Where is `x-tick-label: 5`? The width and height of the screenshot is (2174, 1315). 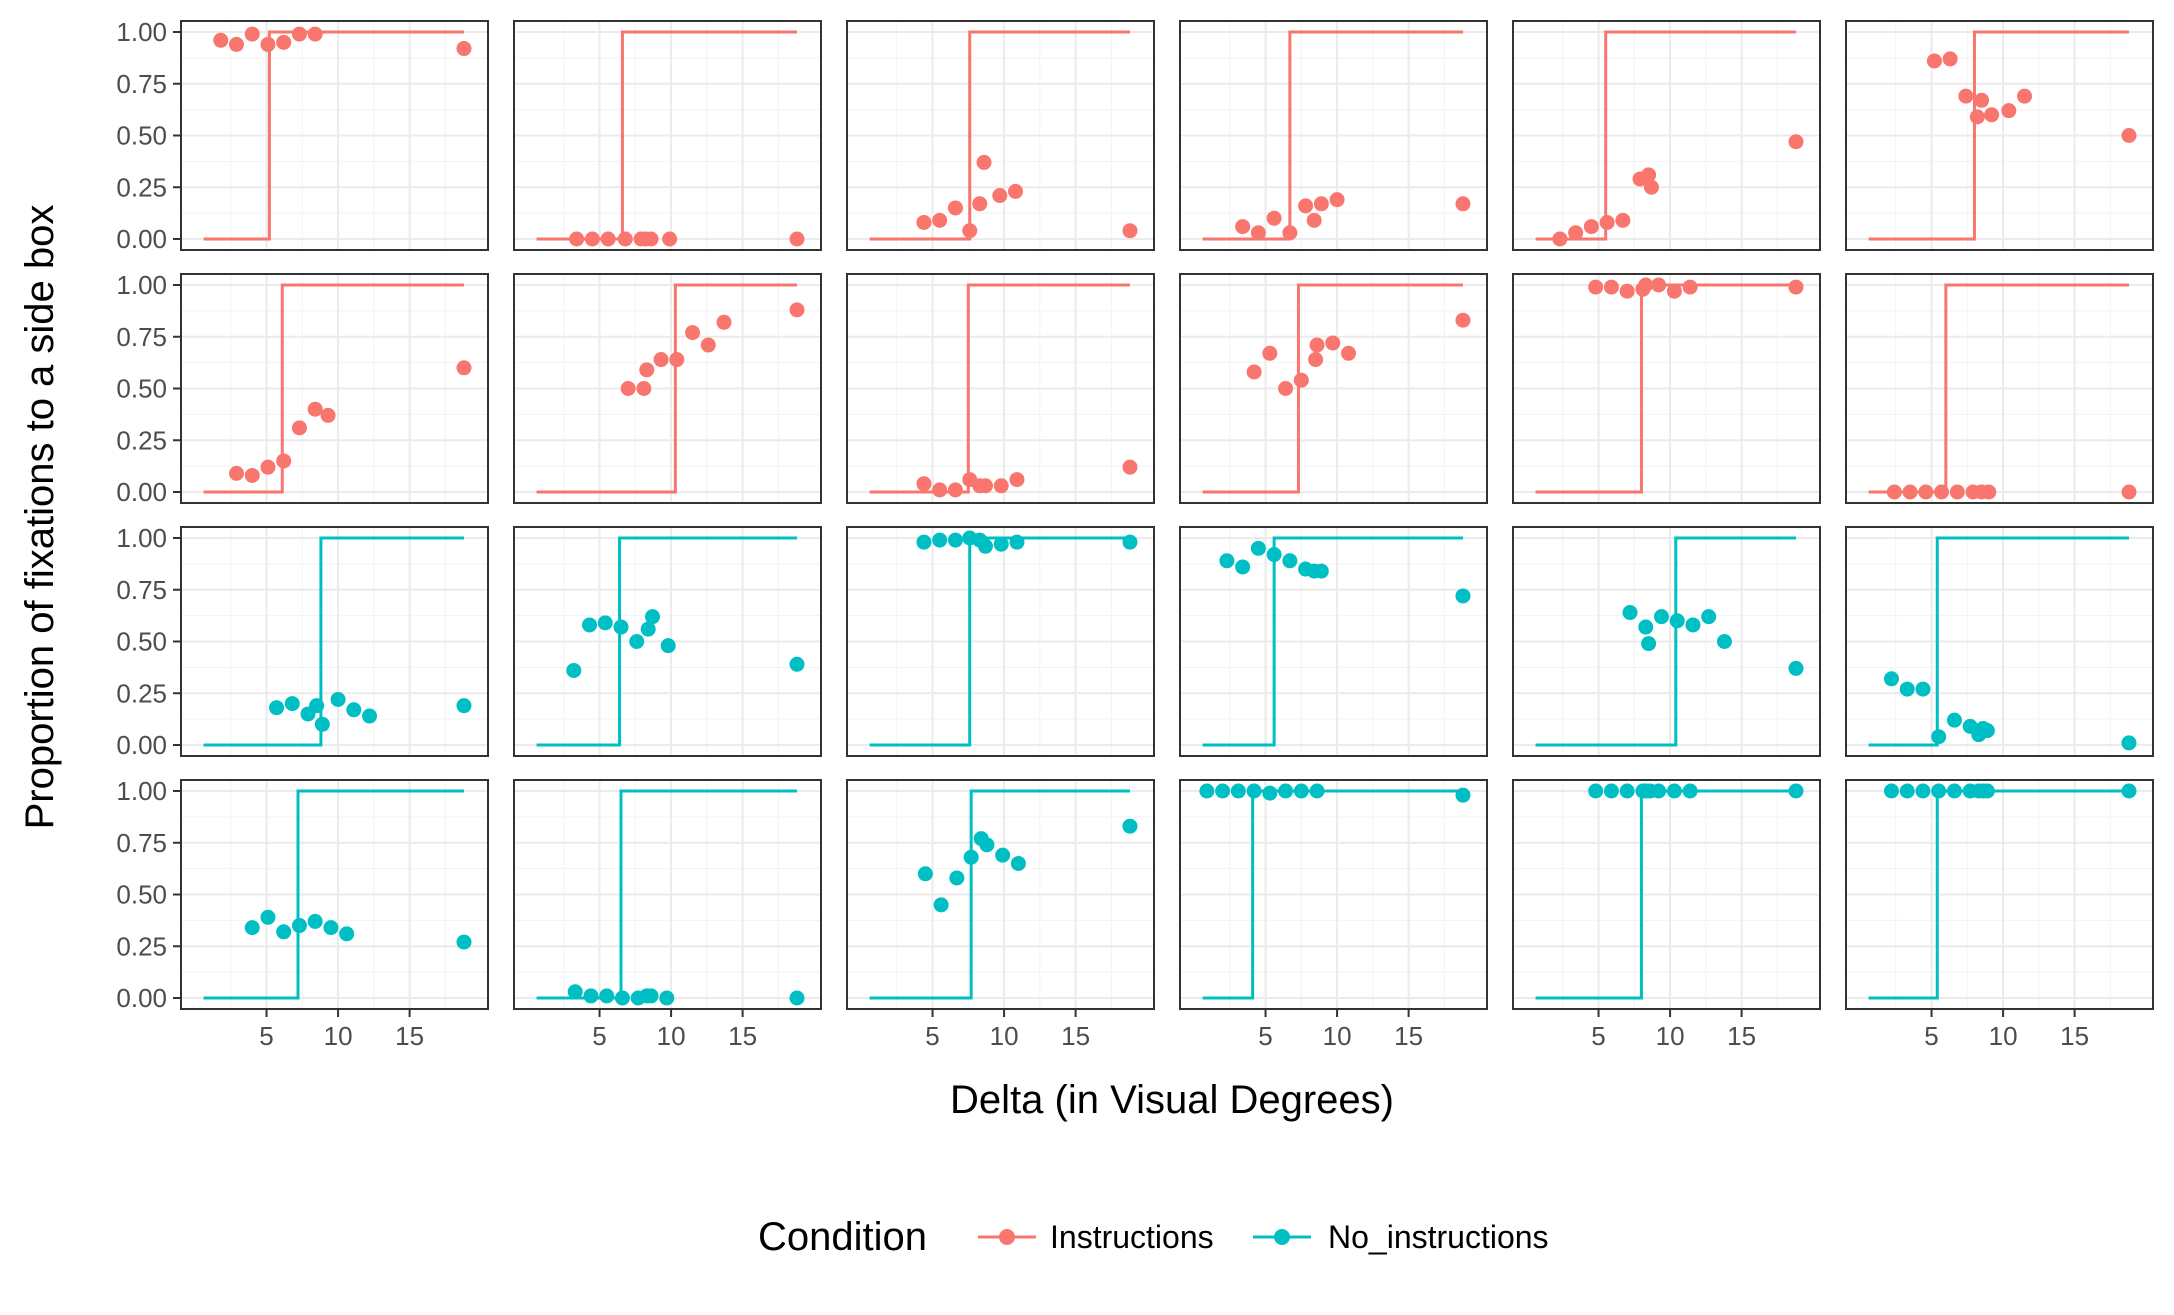 x-tick-label: 5 is located at coordinates (266, 1036).